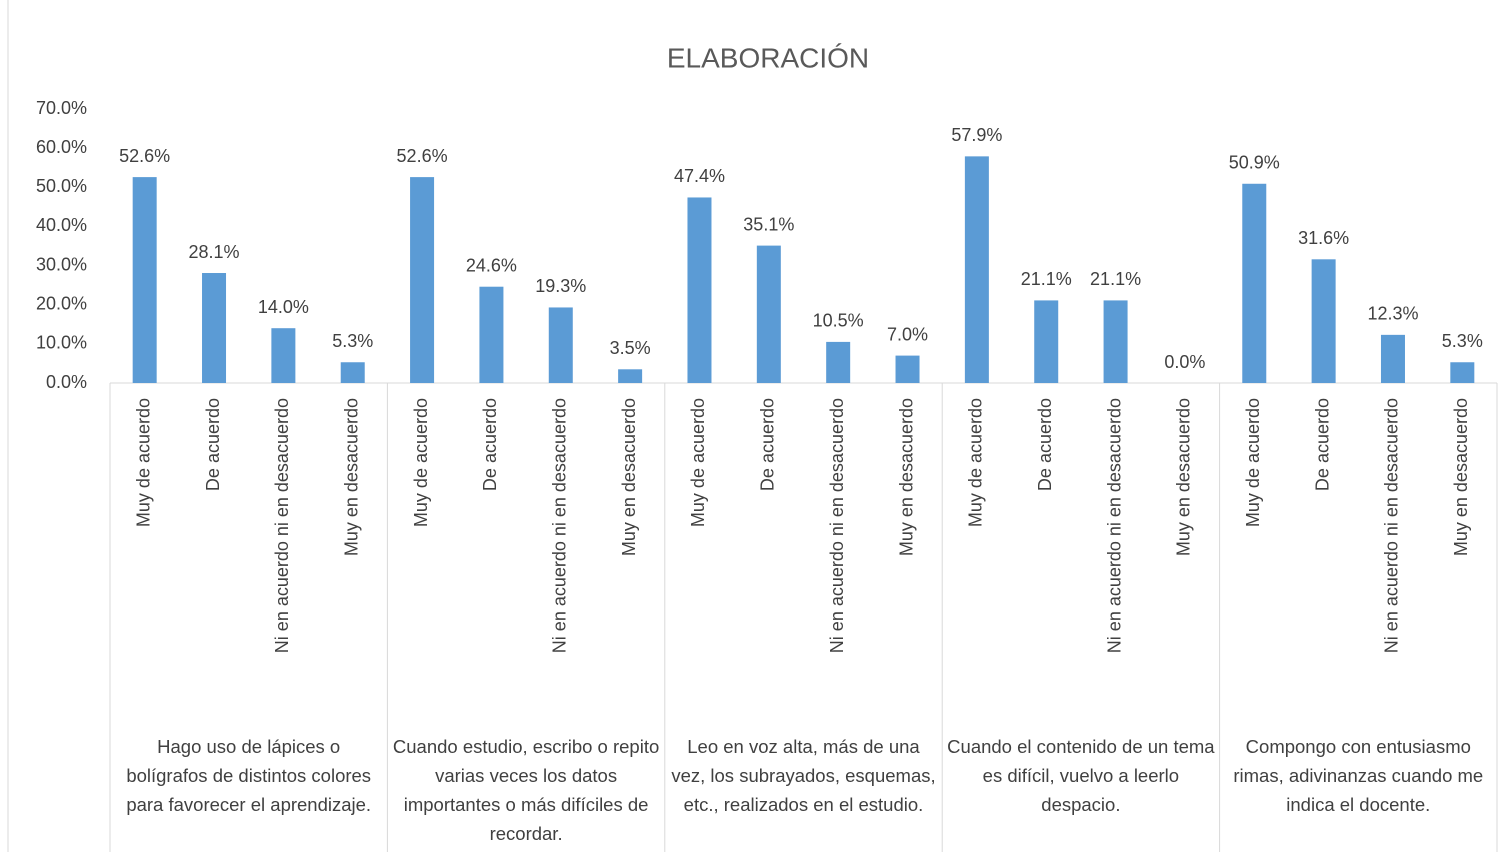 This screenshot has width=1507, height=852. Describe the element at coordinates (61, 264) in the screenshot. I see `y-tick-label: 30.0%` at that location.